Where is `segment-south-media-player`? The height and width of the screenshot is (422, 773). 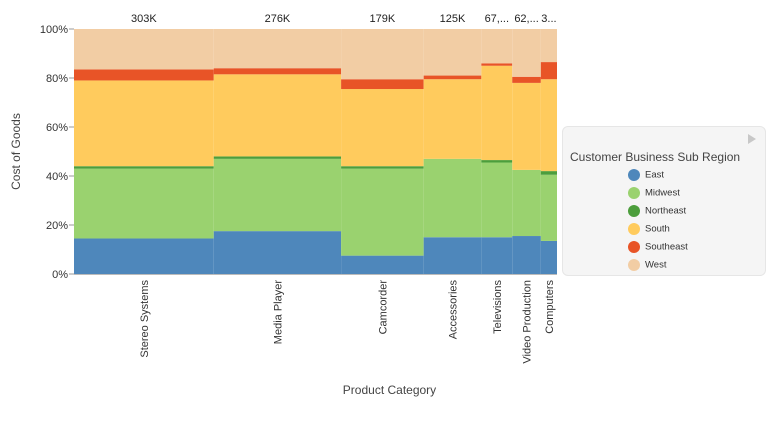 segment-south-media-player is located at coordinates (277, 115).